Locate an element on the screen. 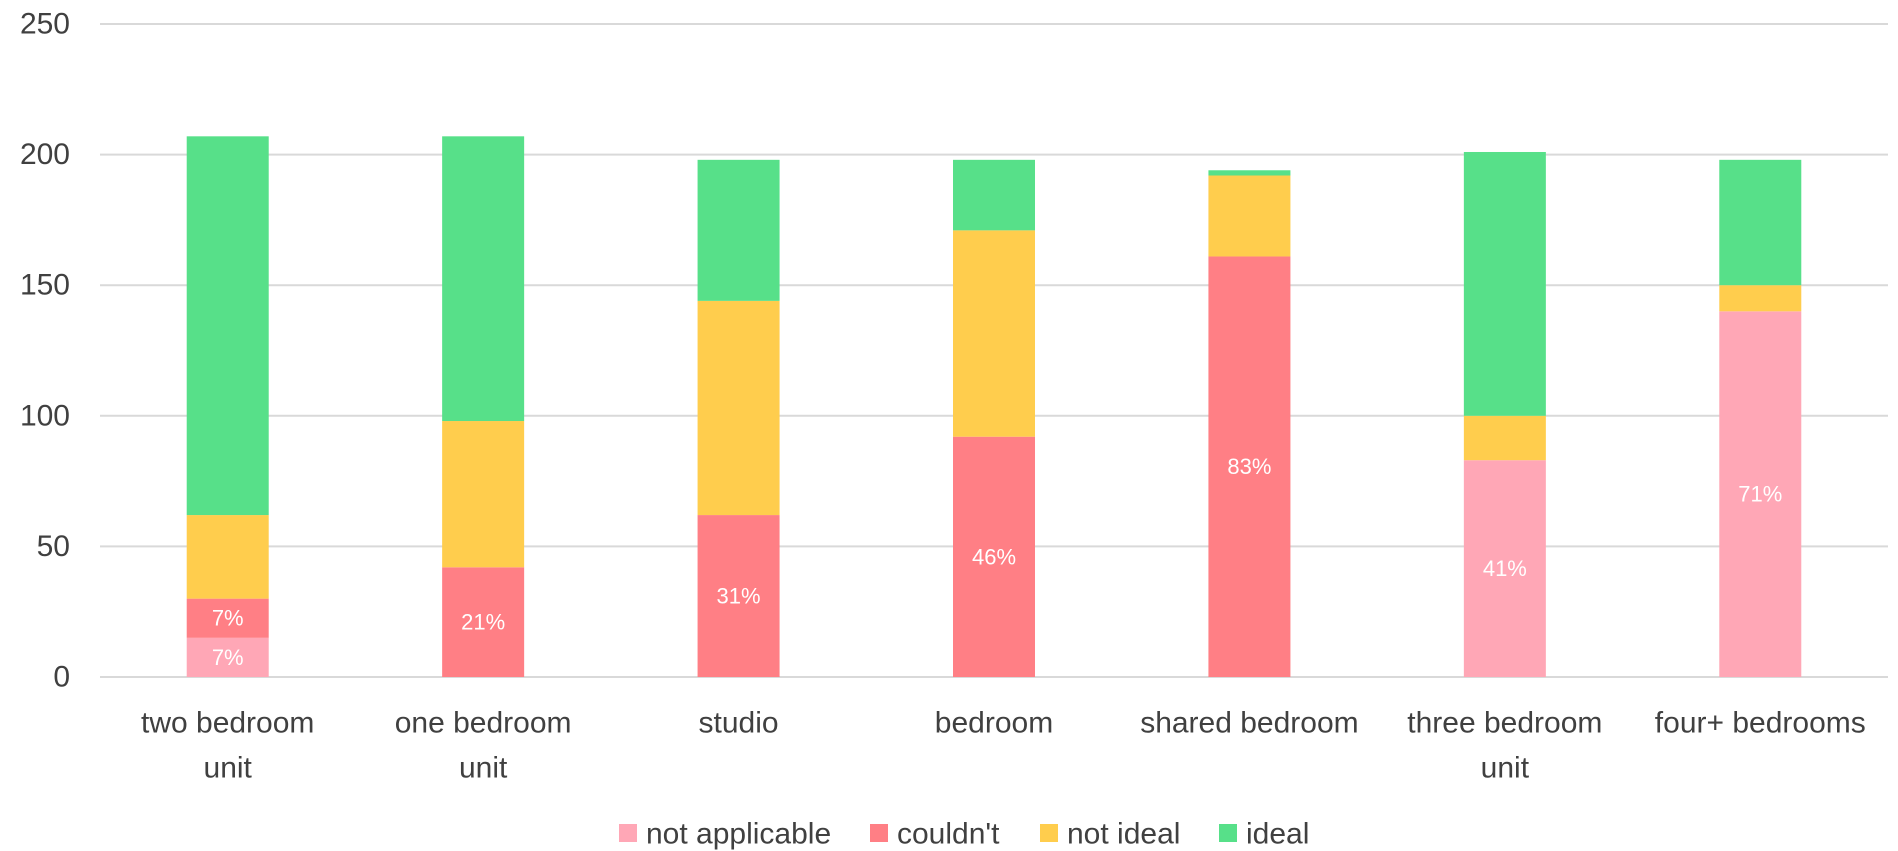 The height and width of the screenshot is (851, 1898). y-tick-label: 250 is located at coordinates (45, 24).